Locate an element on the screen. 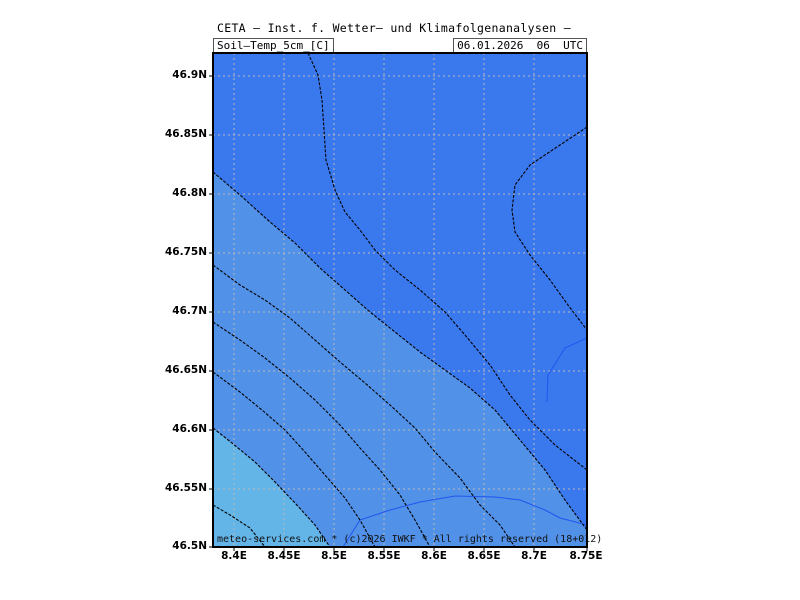 The image size is (800, 600). lat-label: 46.8N is located at coordinates (189, 193).